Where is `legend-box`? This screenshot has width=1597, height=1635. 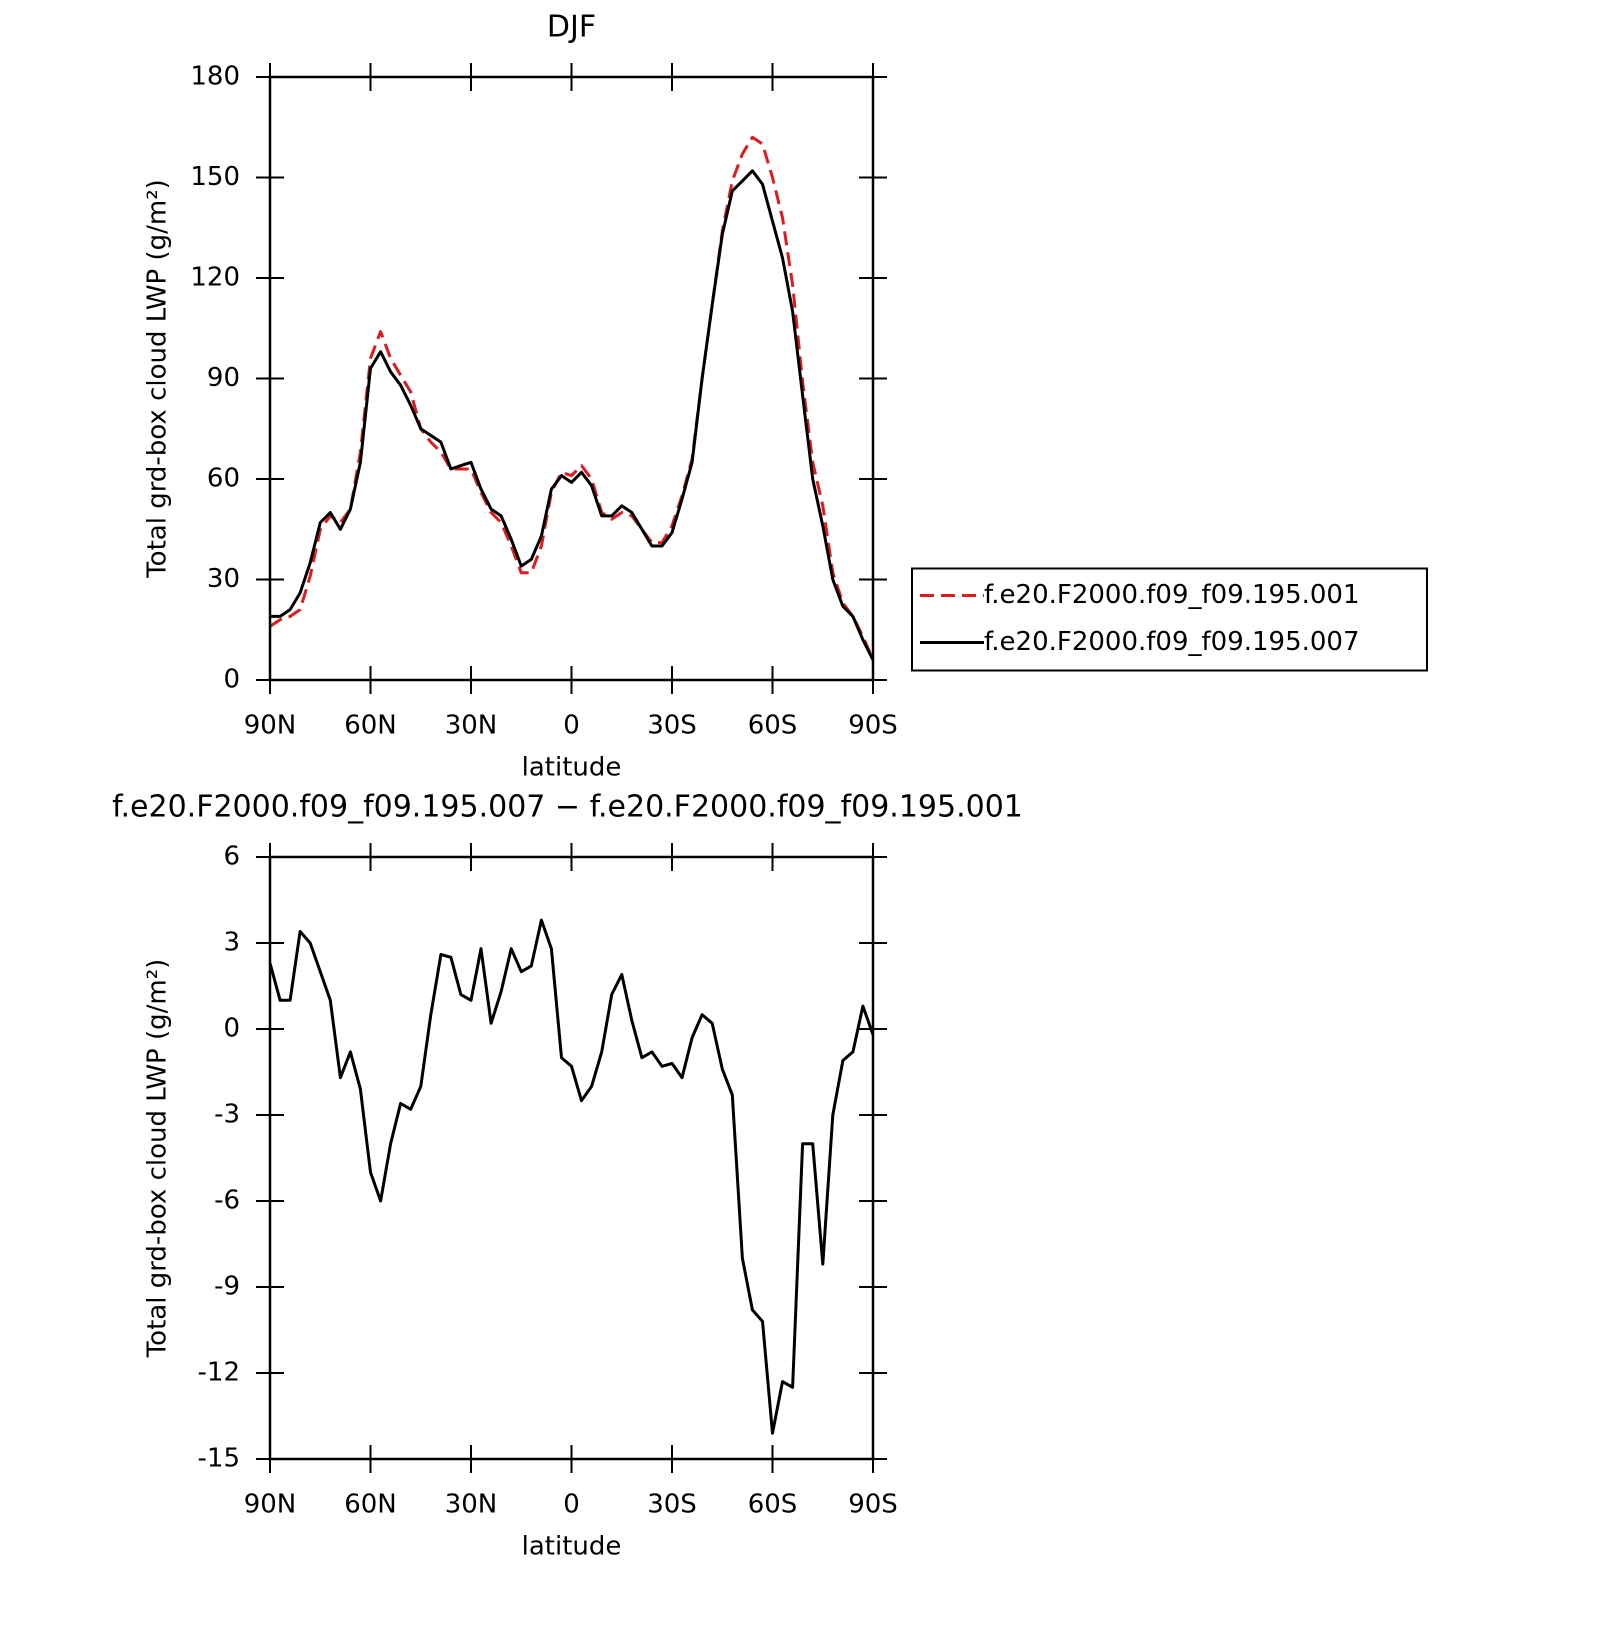
legend-box is located at coordinates (1169, 619).